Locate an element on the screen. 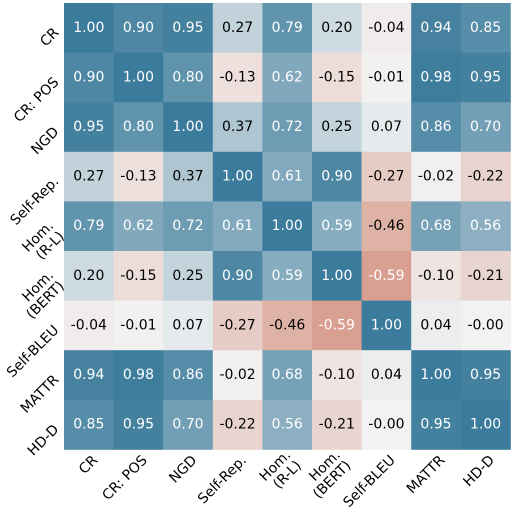 The height and width of the screenshot is (515, 515). cell-value-label: 0.68 is located at coordinates (435, 226).